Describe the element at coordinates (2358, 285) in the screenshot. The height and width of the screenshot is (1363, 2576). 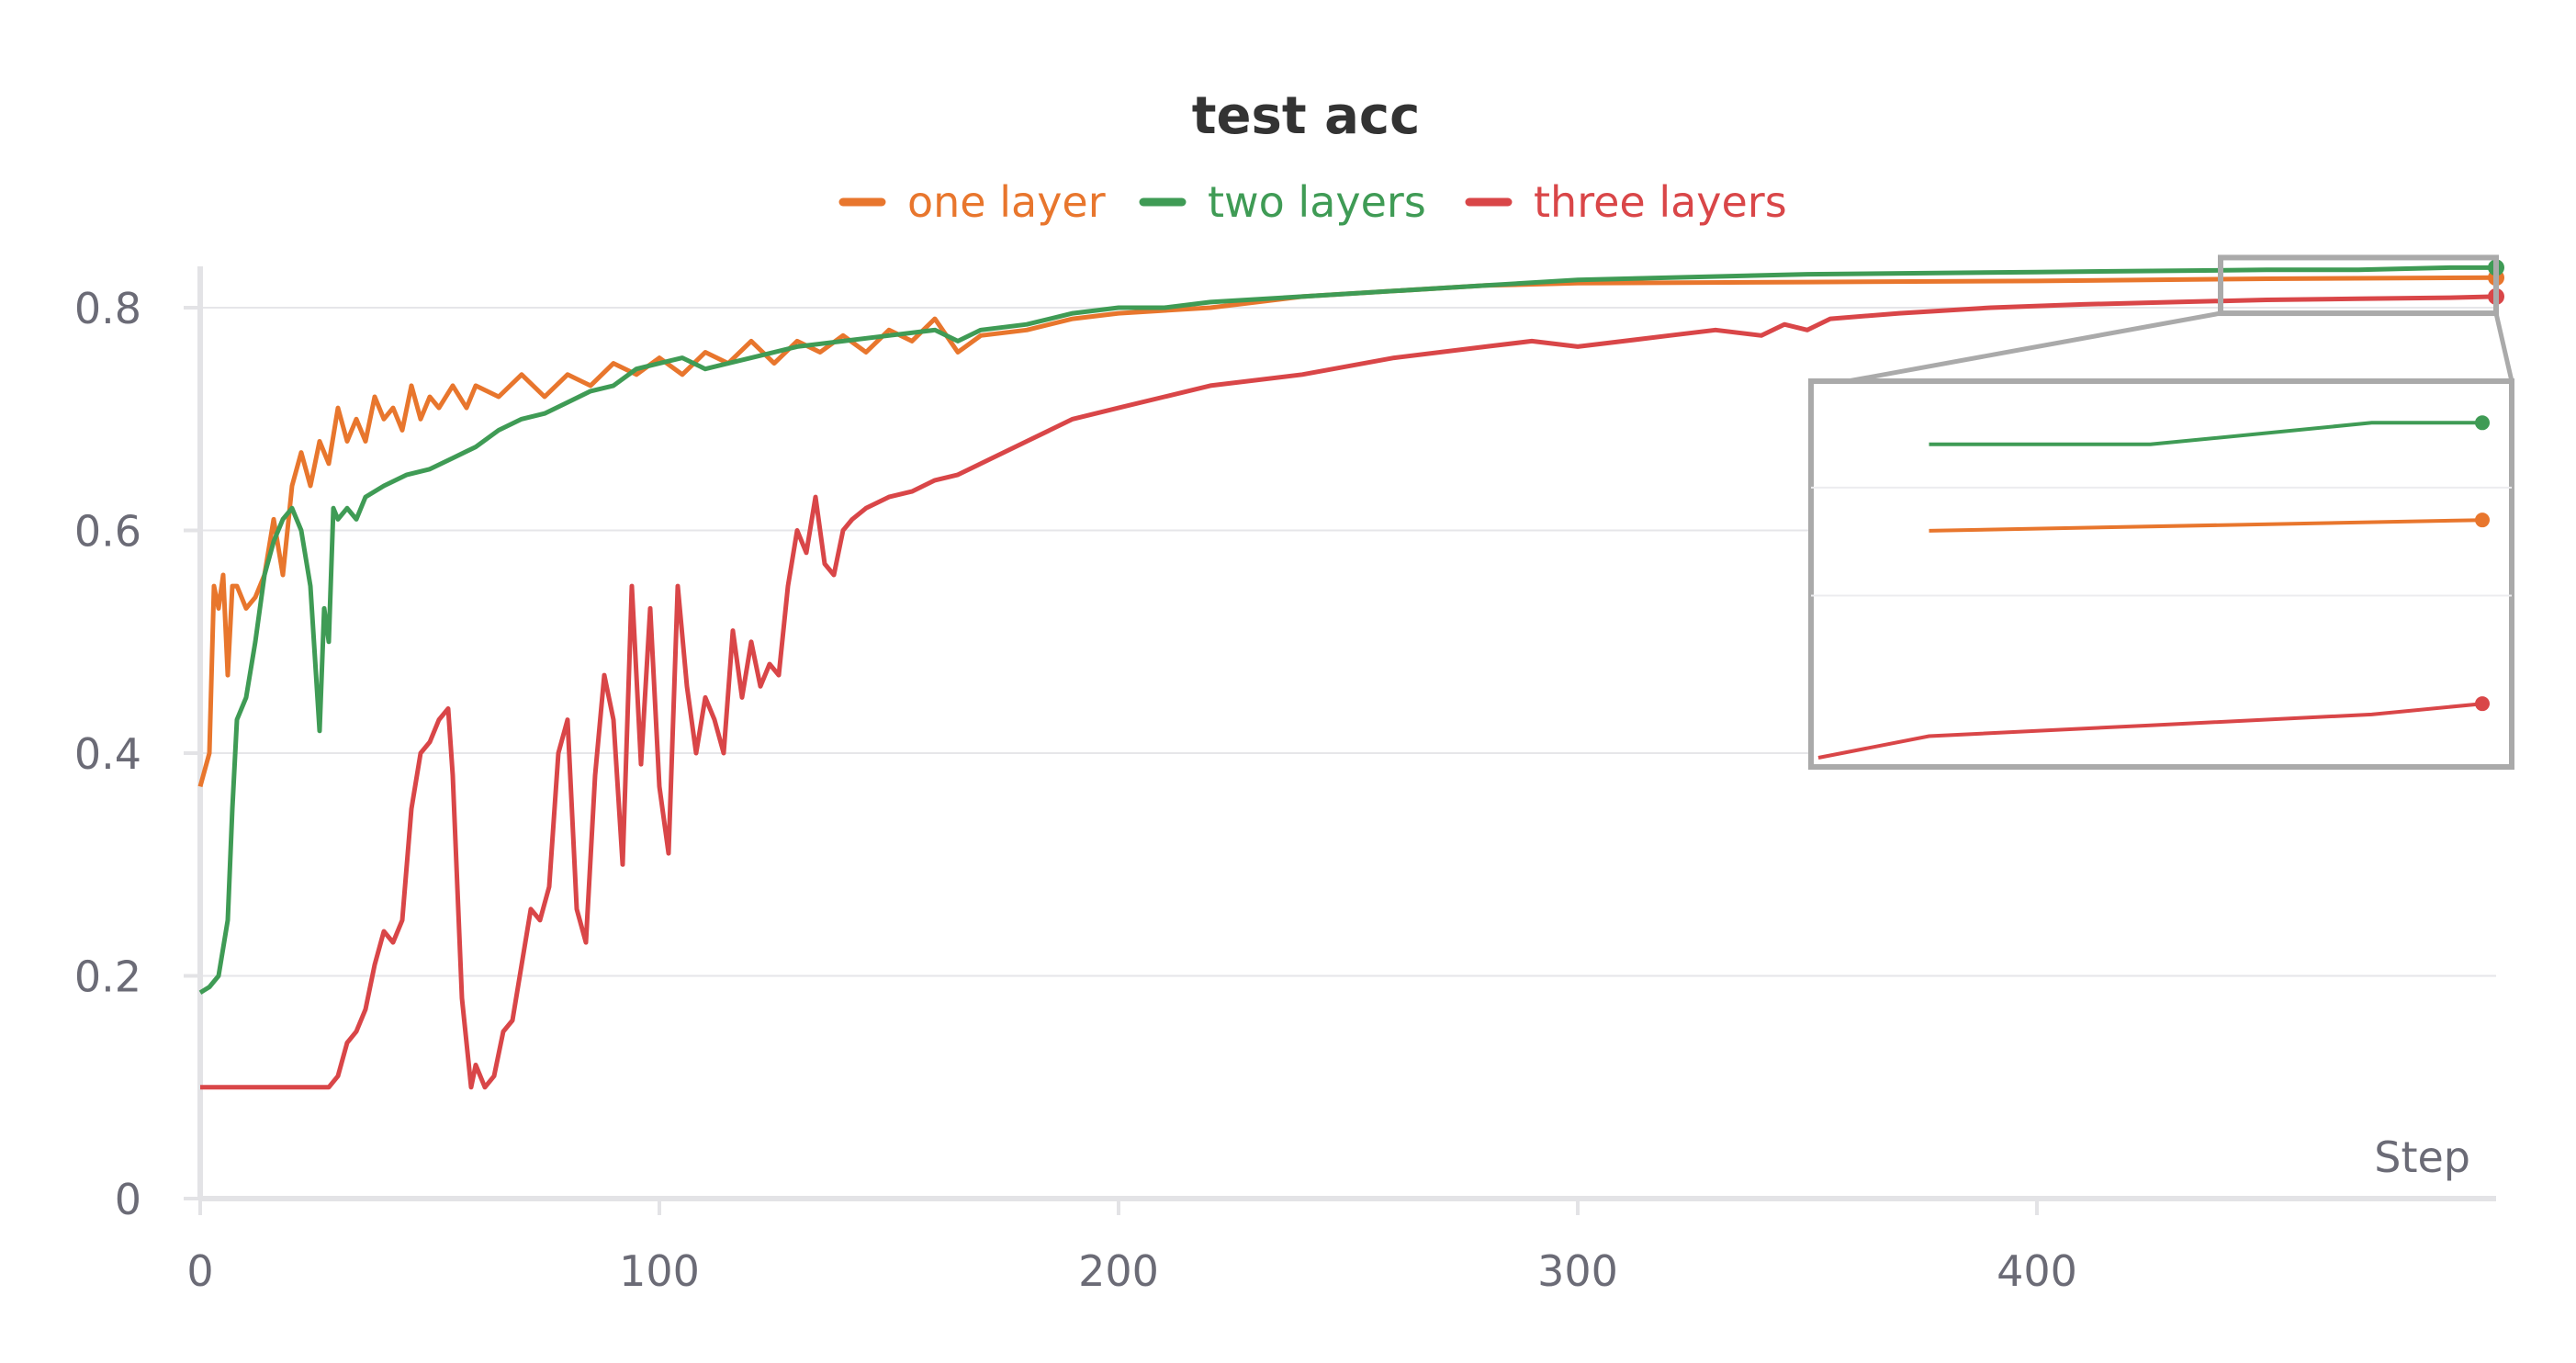
I see `zoom-source-box` at that location.